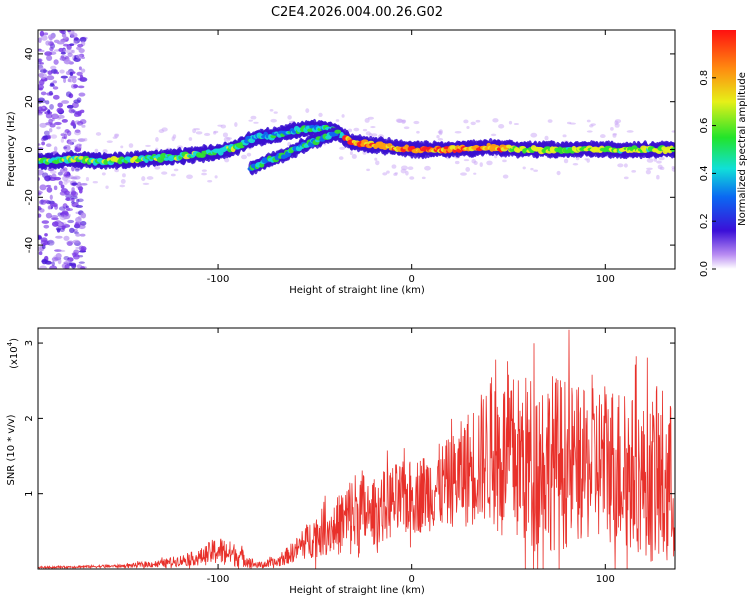 This screenshot has height=600, width=750. What do you see at coordinates (29, 494) in the screenshot?
I see `snr-y-tick-label: 1` at bounding box center [29, 494].